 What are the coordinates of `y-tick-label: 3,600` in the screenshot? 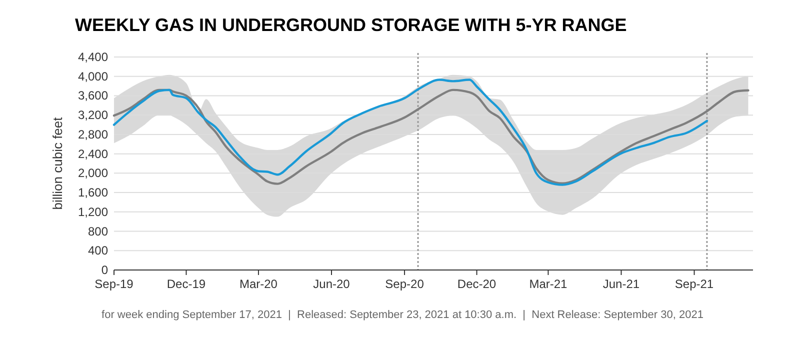 It's located at (93, 95).